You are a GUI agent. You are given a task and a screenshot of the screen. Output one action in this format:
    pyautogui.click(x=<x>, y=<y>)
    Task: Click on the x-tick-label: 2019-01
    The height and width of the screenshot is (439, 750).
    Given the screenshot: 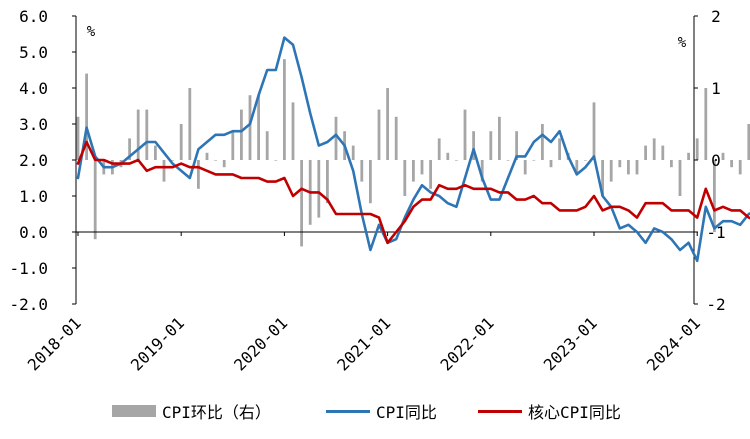 What is the action you would take?
    pyautogui.click(x=157, y=343)
    